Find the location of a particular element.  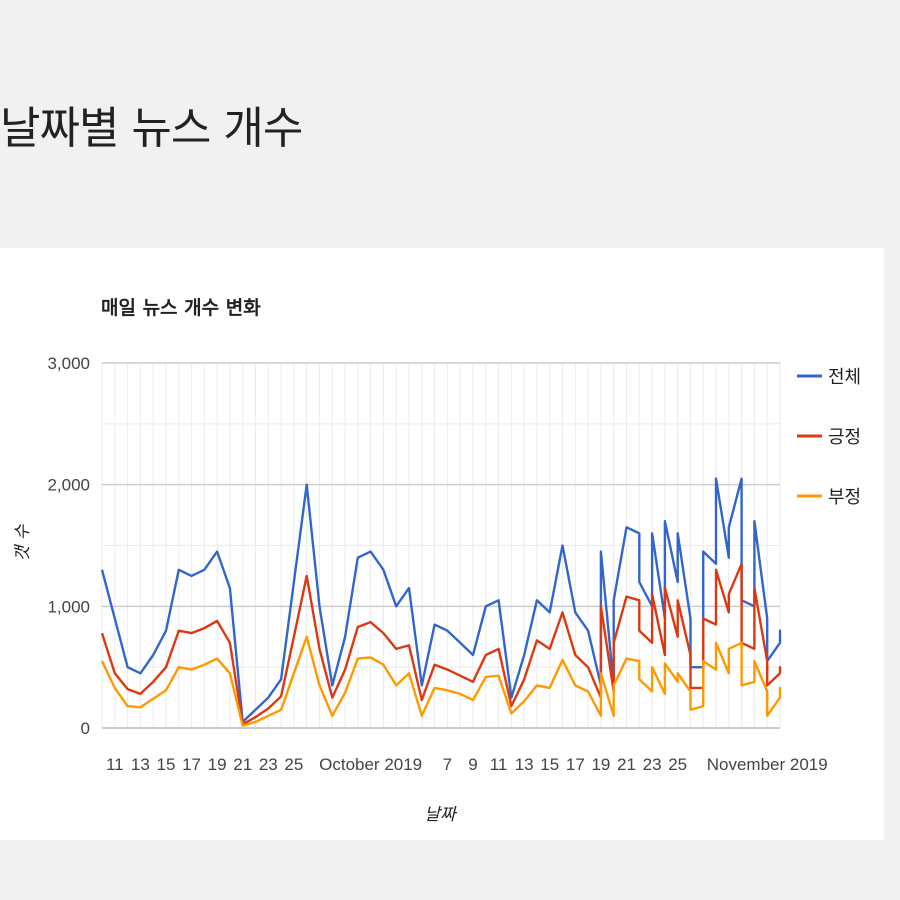

x-tick-label: October 2019 is located at coordinates (370, 764).